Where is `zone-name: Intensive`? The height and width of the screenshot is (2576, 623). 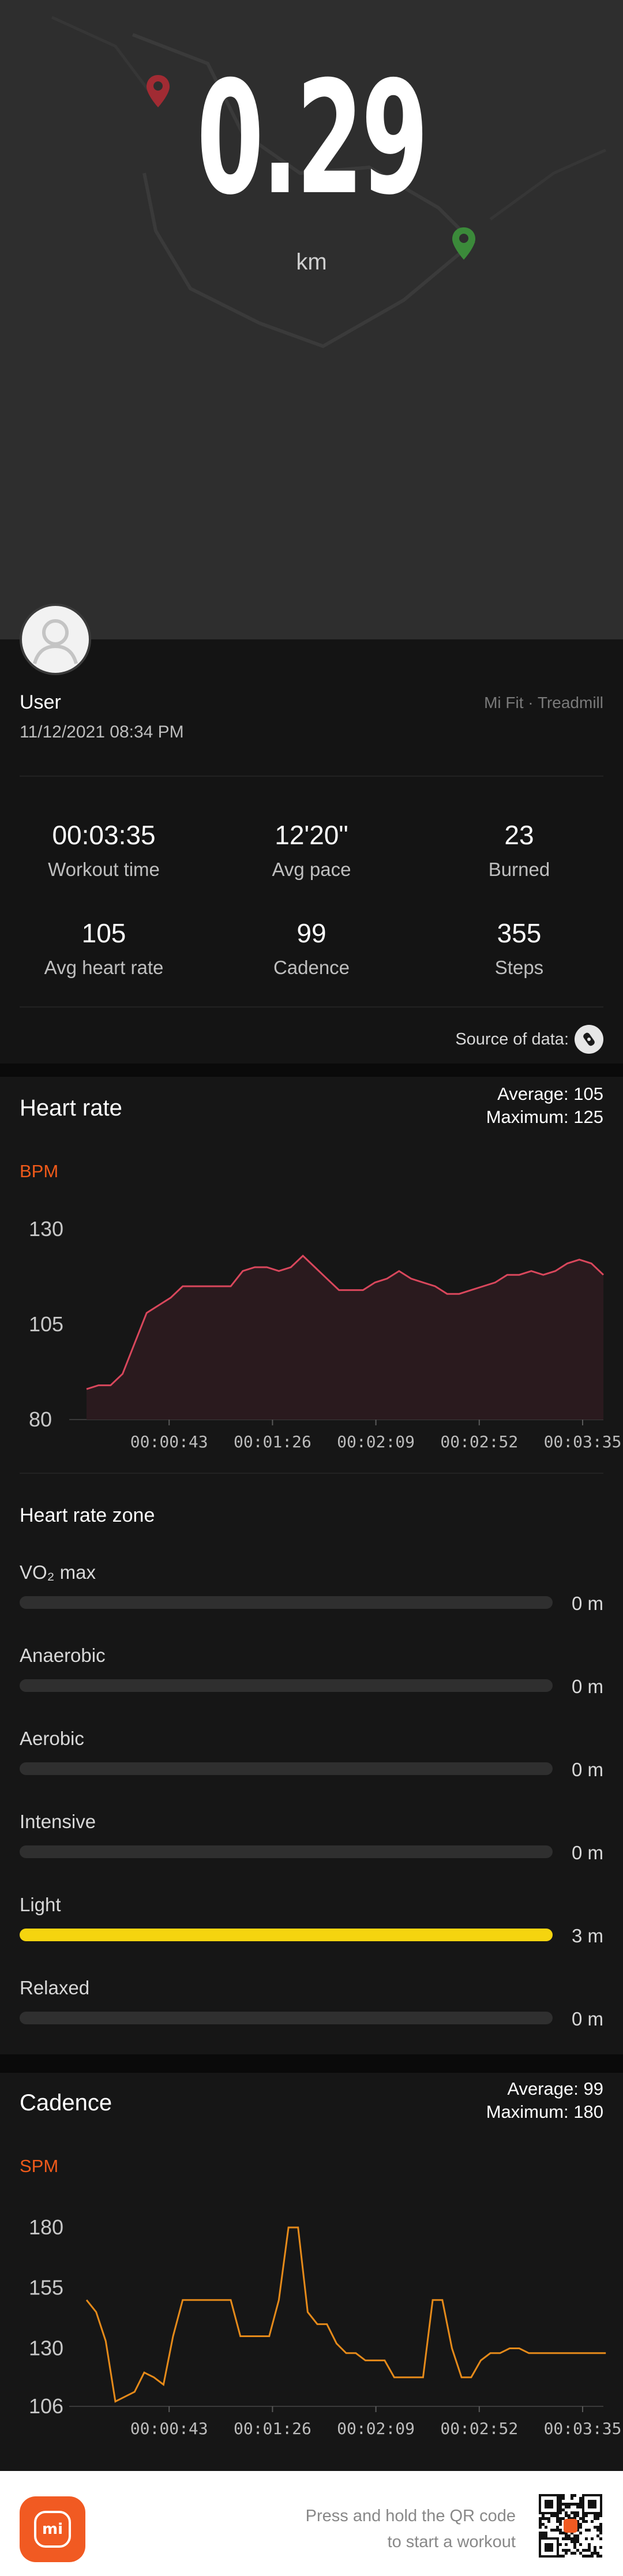 zone-name: Intensive is located at coordinates (58, 1821).